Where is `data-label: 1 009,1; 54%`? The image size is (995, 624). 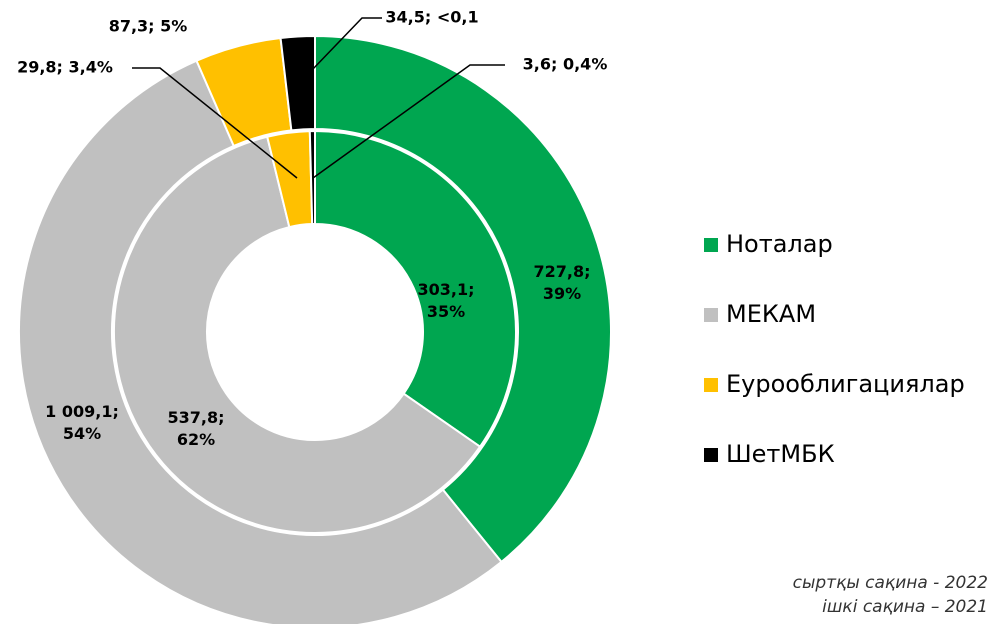 data-label: 1 009,1; 54% is located at coordinates (82, 422).